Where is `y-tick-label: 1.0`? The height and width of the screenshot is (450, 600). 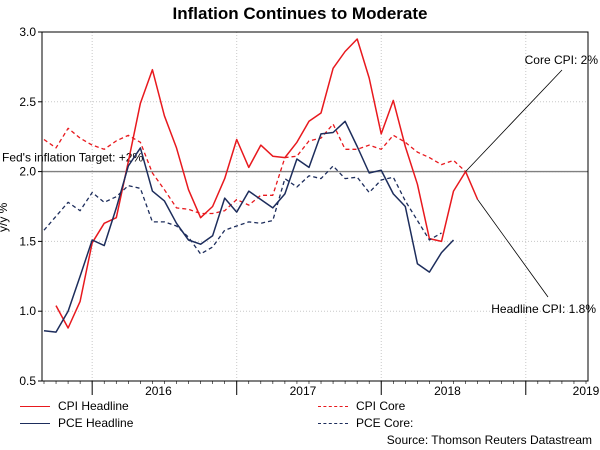 y-tick-label: 1.0 is located at coordinates (27, 311).